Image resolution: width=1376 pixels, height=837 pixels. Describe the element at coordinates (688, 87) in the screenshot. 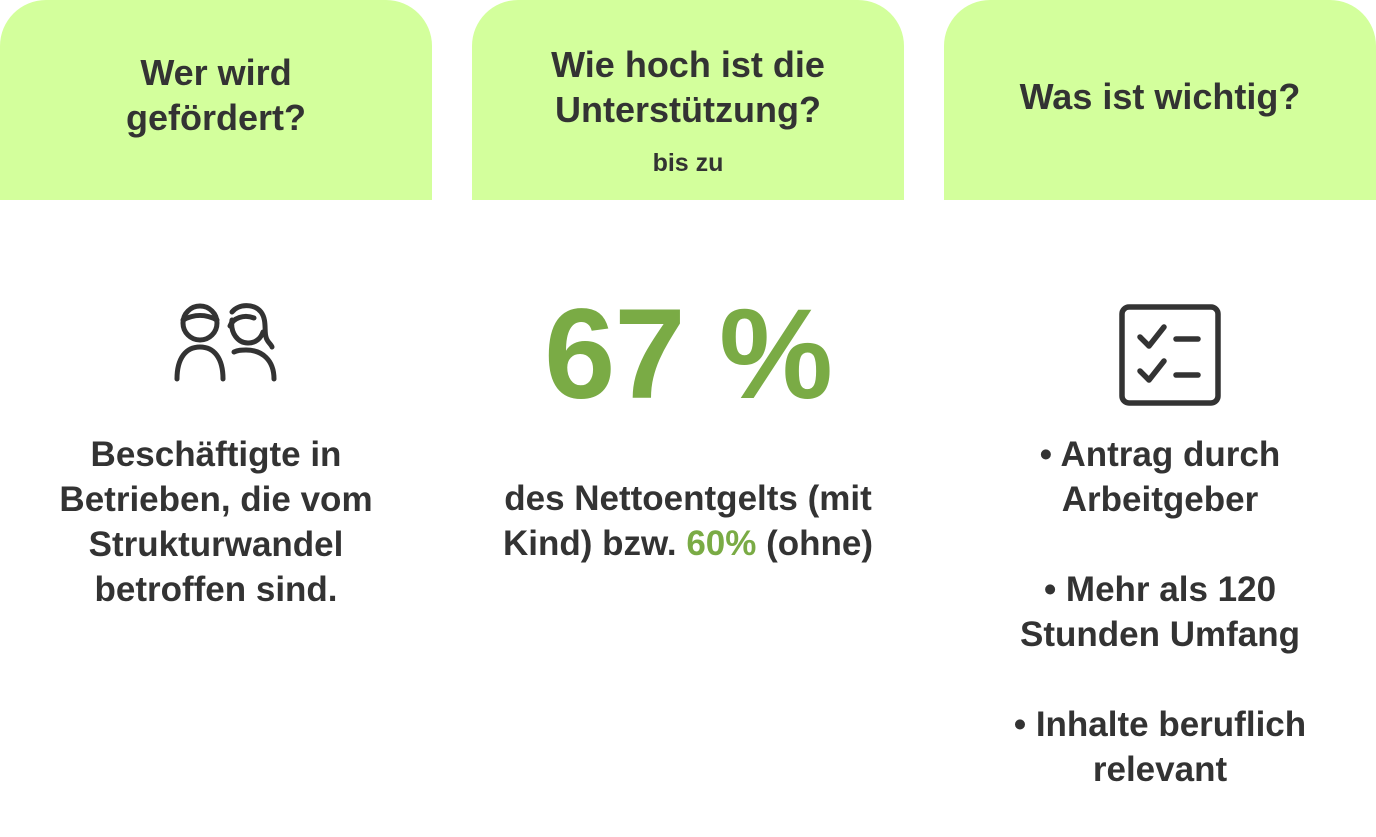

I see `column-title: Wie hoch ist die Unterstützung?` at that location.